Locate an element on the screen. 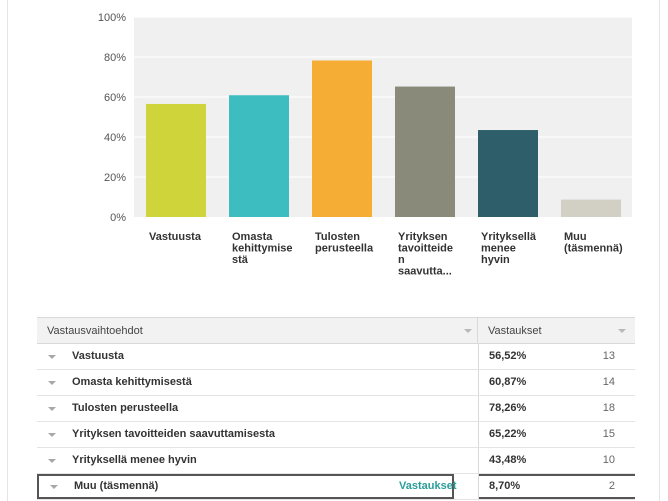 The image size is (668, 501). x-tick-label: Omasta kehittymise stä is located at coordinates (262, 248).